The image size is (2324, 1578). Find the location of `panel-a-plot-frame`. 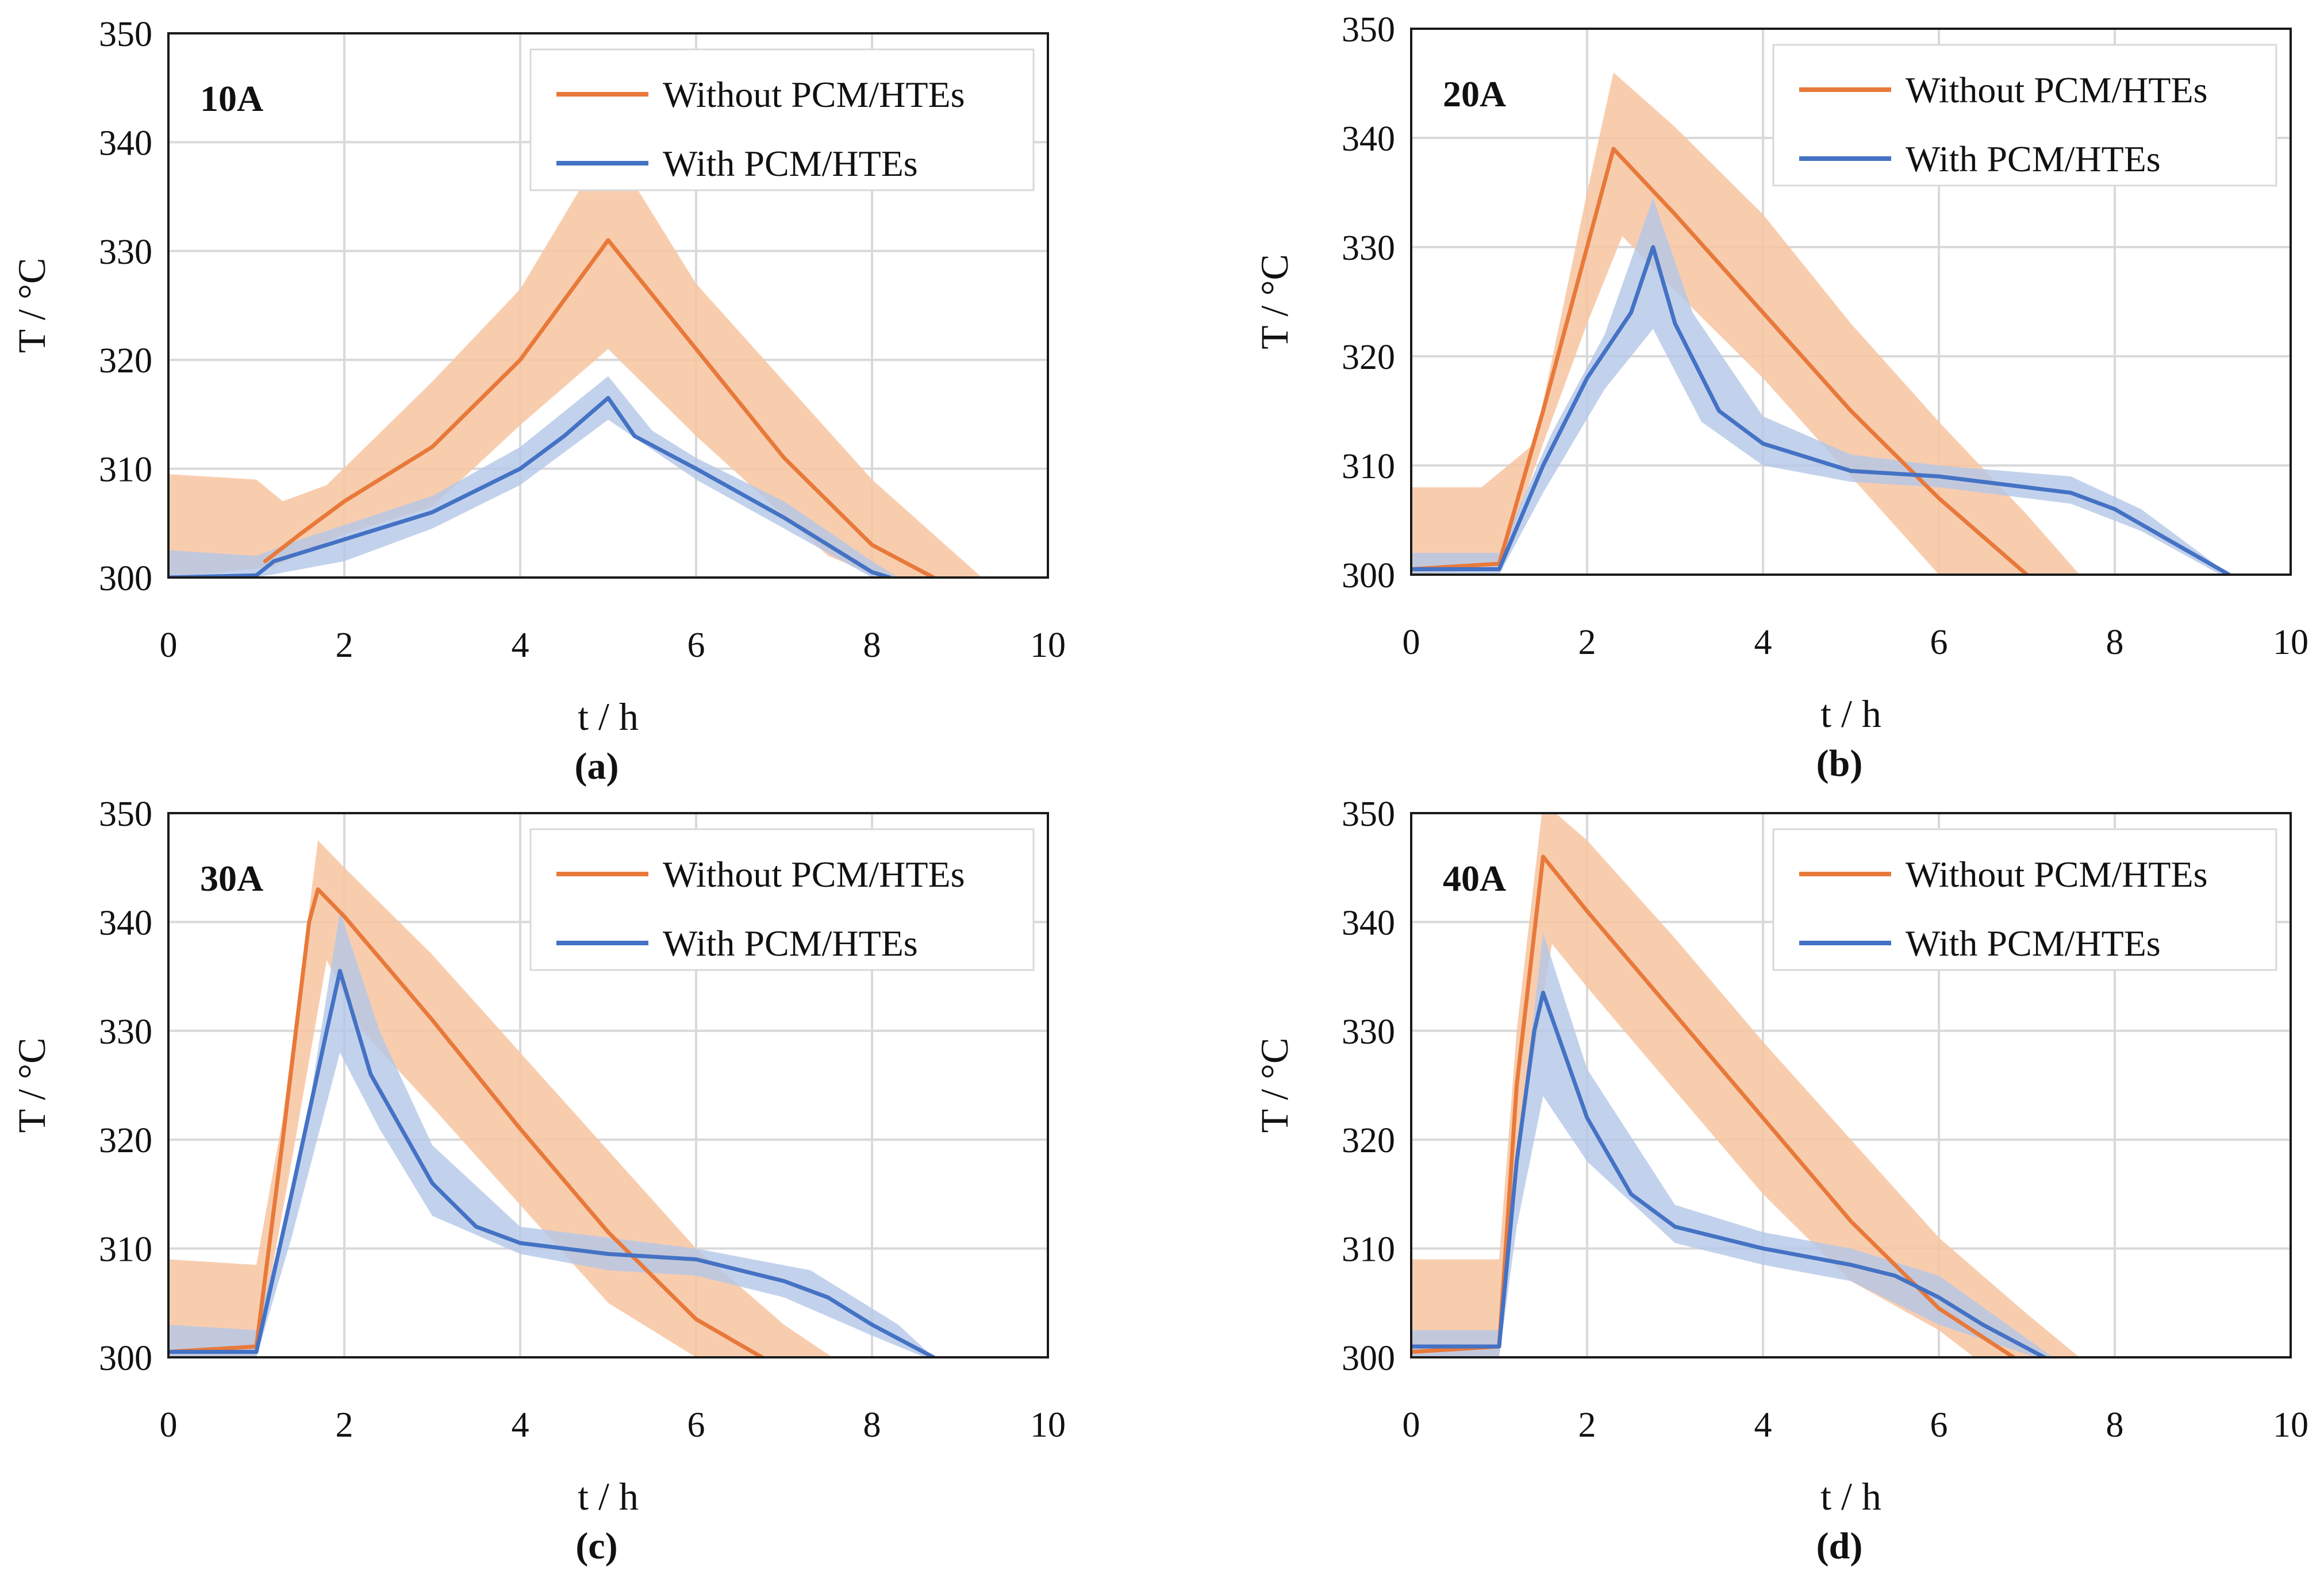

panel-a-plot-frame is located at coordinates (608, 305).